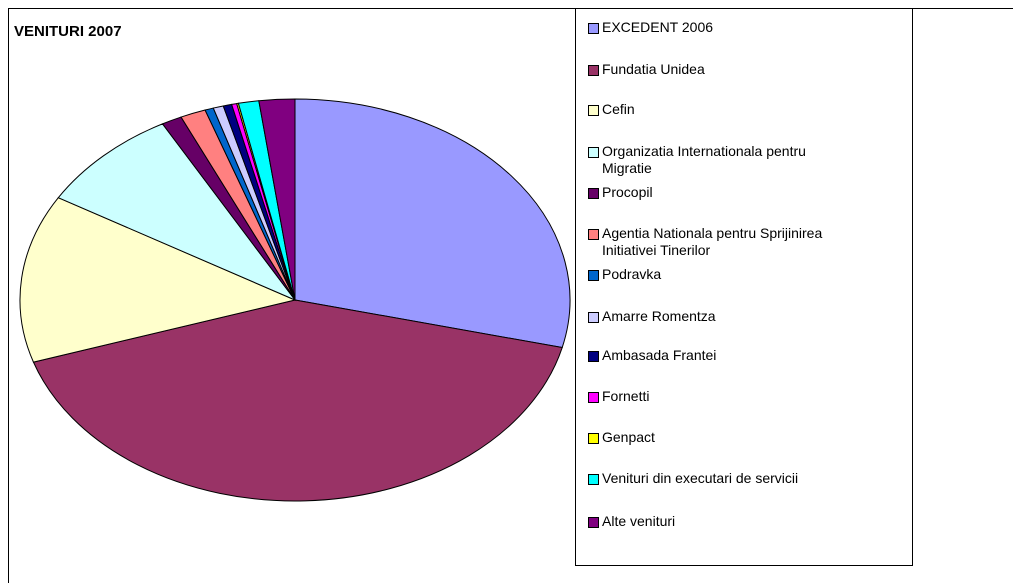 The image size is (1013, 583). What do you see at coordinates (618, 109) in the screenshot?
I see `legend-label: Cefin` at bounding box center [618, 109].